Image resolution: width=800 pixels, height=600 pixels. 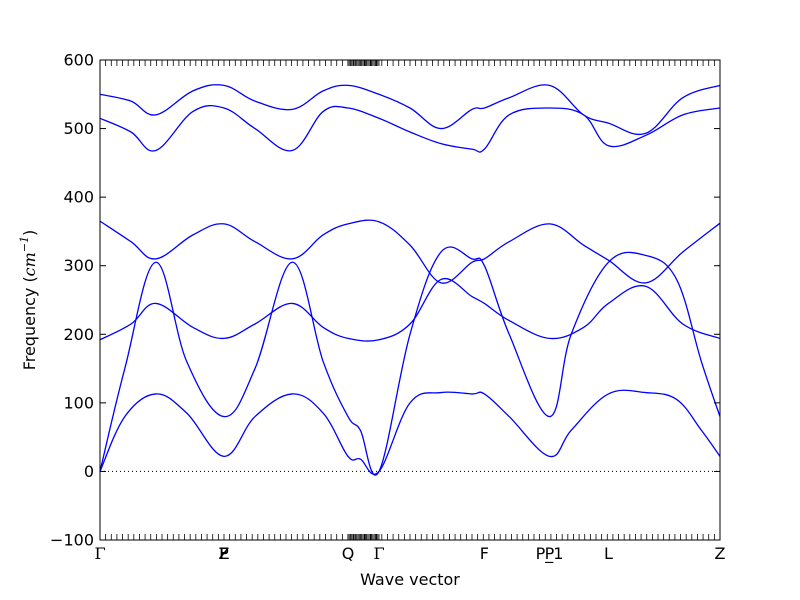 What do you see at coordinates (608, 553) in the screenshot?
I see `x-tick-label-10: L` at bounding box center [608, 553].